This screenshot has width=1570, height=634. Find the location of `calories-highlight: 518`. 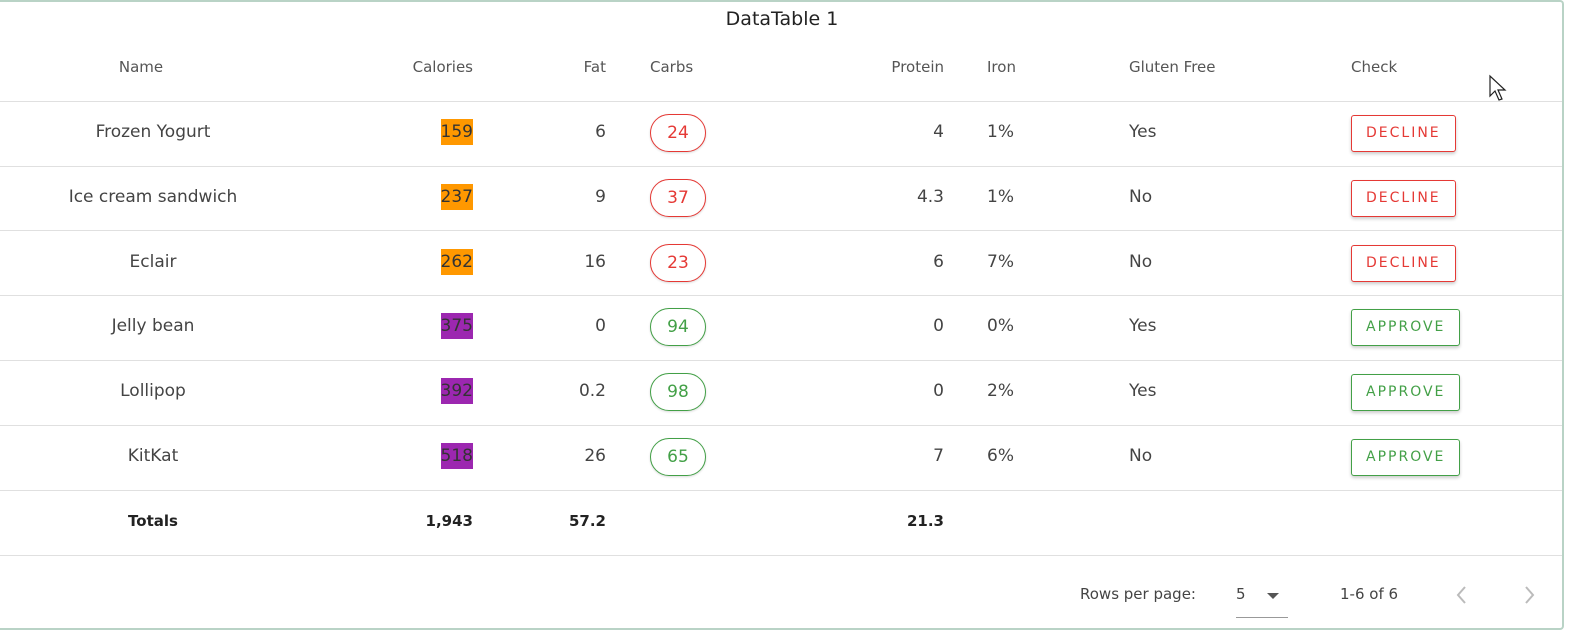

calories-highlight: 518 is located at coordinates (456, 456).